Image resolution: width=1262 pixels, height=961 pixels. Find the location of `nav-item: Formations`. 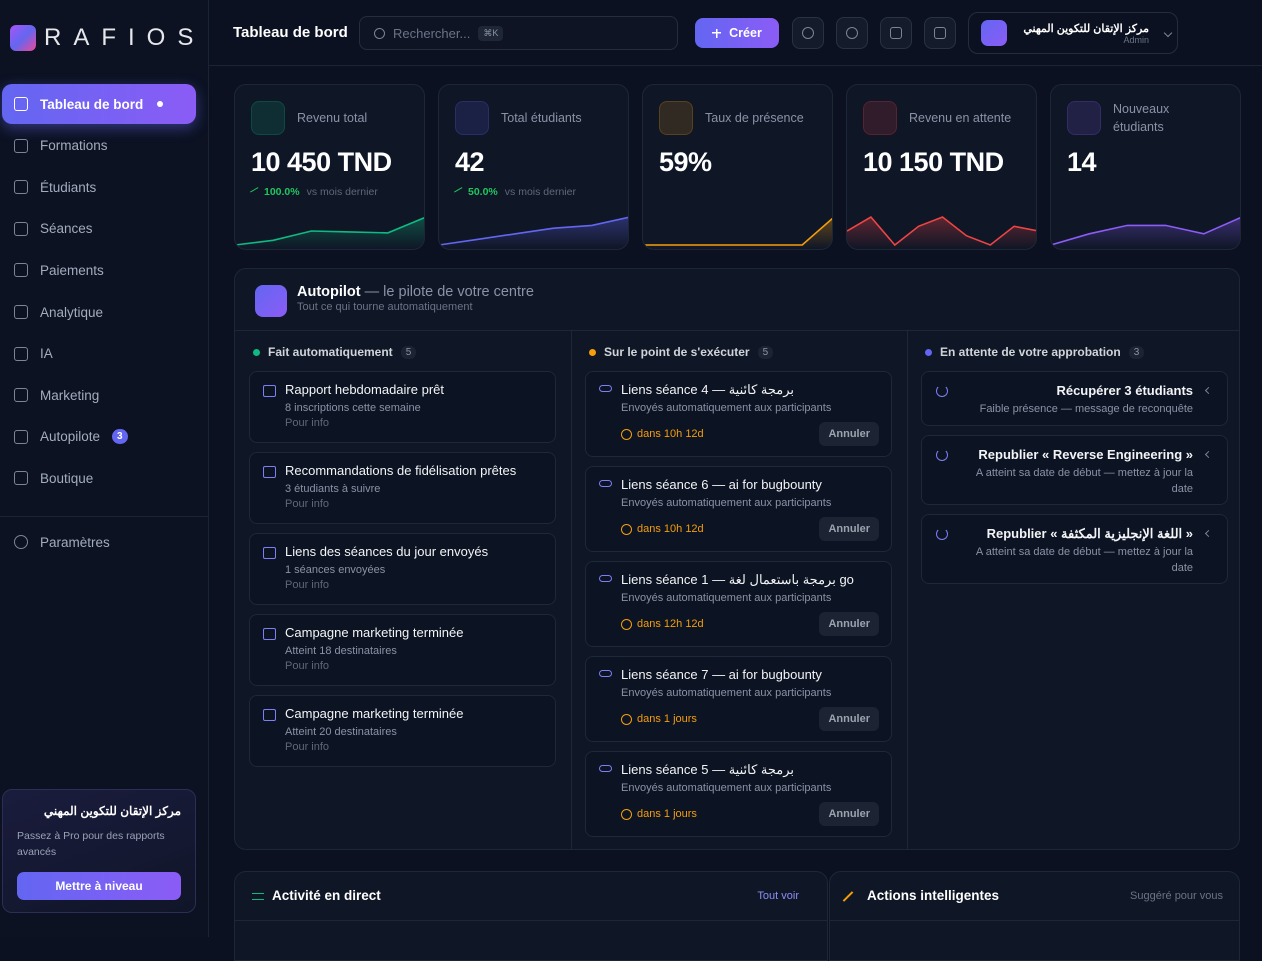

nav-item: Formations is located at coordinates (99, 146).